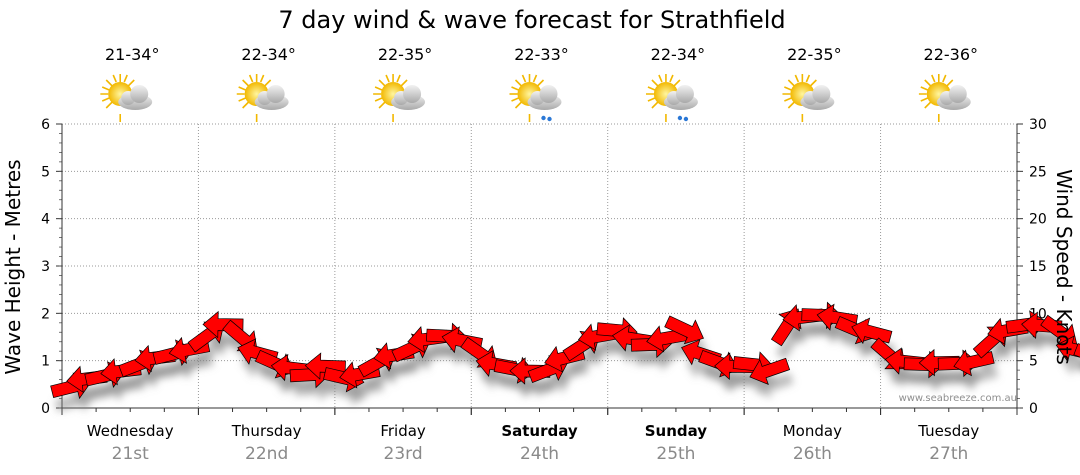 The image size is (1080, 475). I want to click on right-tick-label: 20, so click(1038, 220).